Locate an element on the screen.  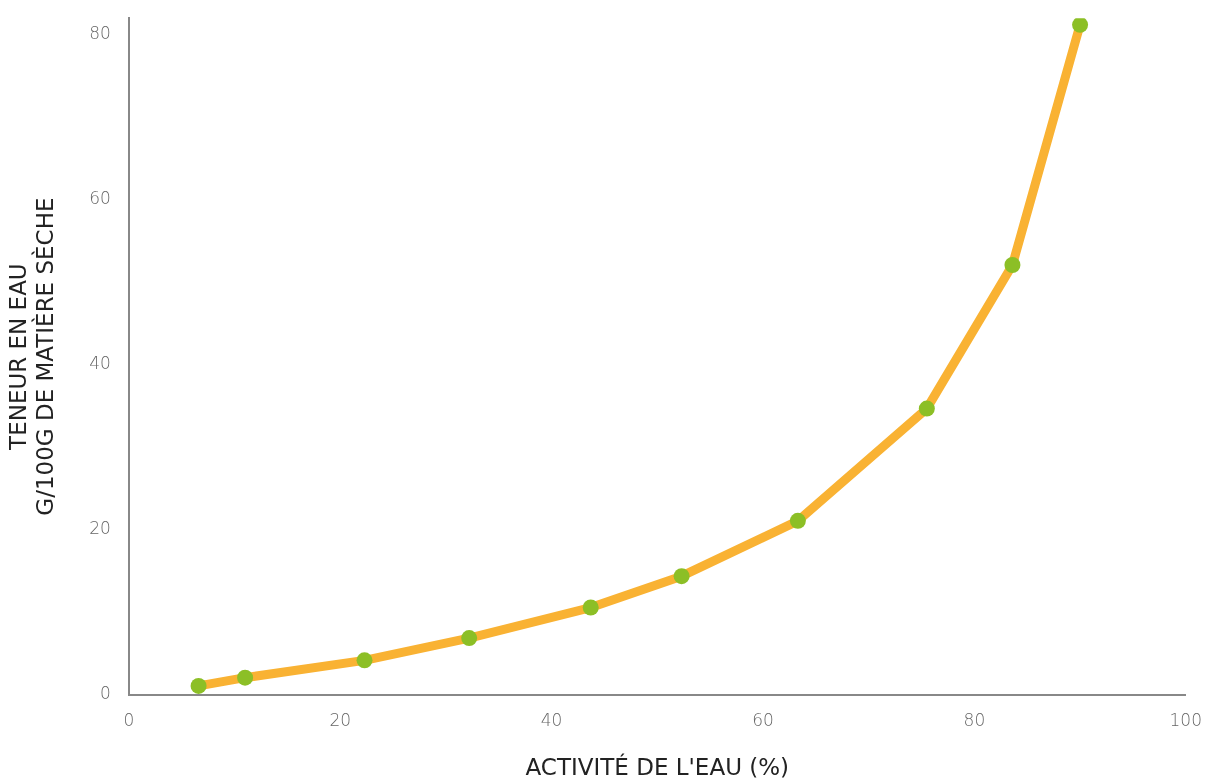
x-tick-label: 60 is located at coordinates (763, 719).